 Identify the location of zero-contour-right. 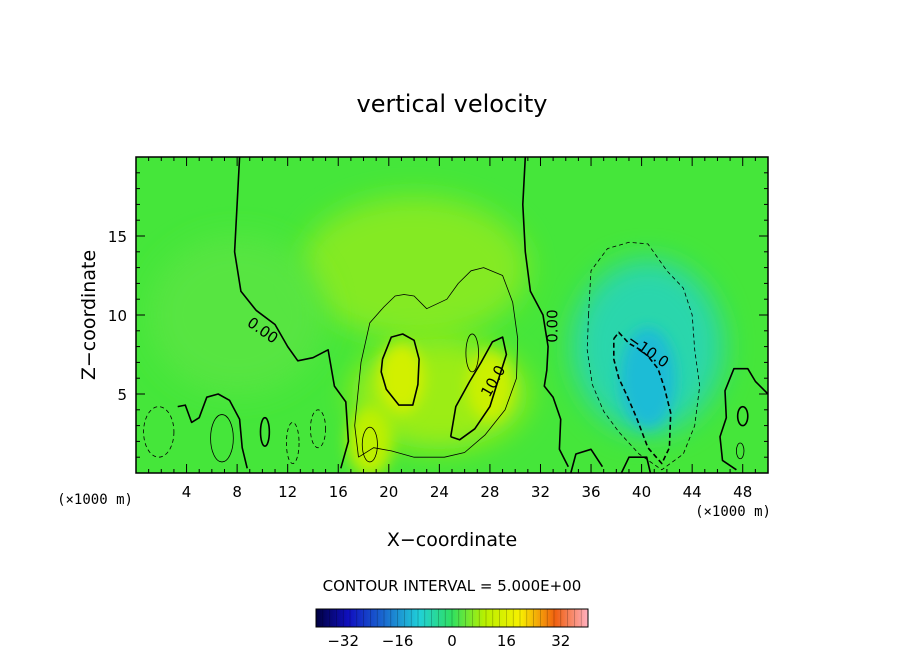
(545, 312).